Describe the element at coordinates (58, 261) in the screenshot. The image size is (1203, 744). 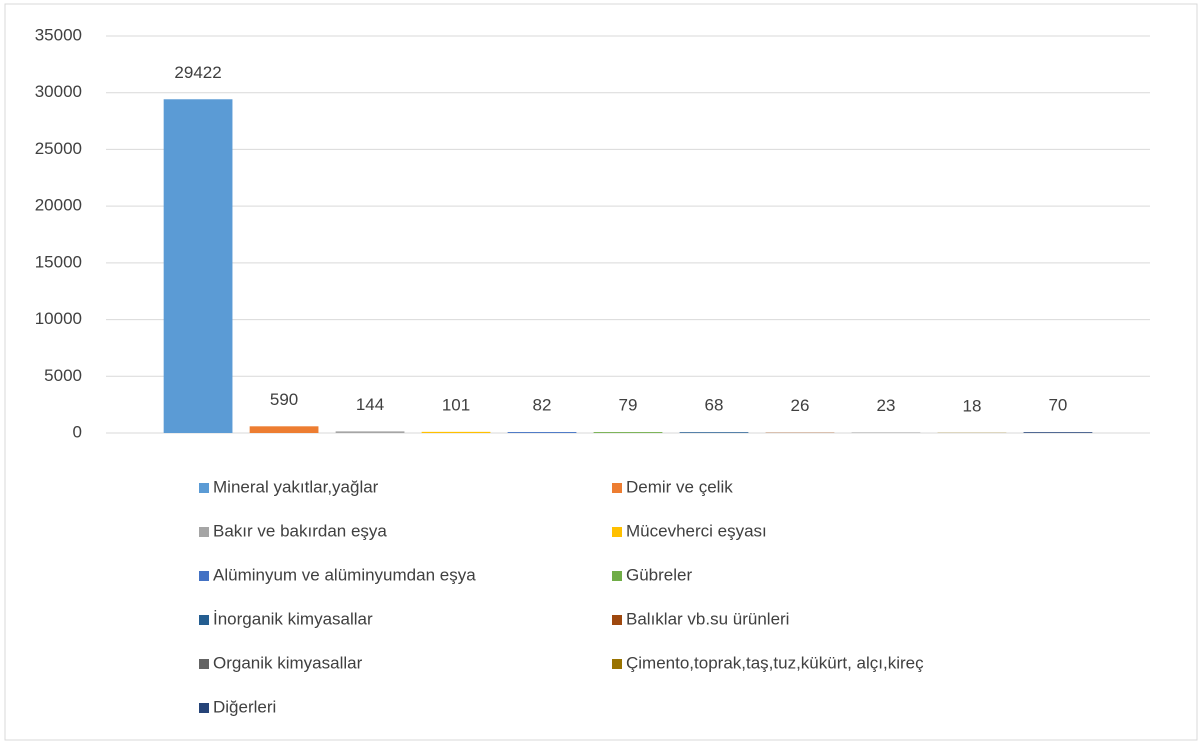
I see `y-tick-label: 15000` at that location.